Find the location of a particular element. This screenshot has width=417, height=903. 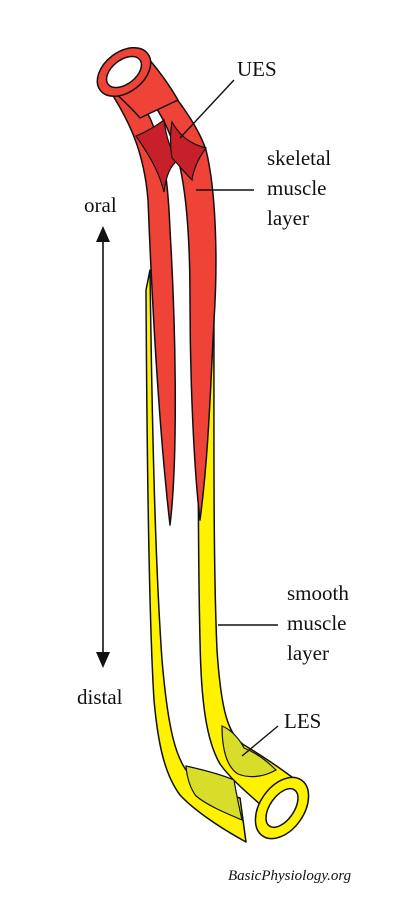

les-sphincter is located at coordinates (231, 773).